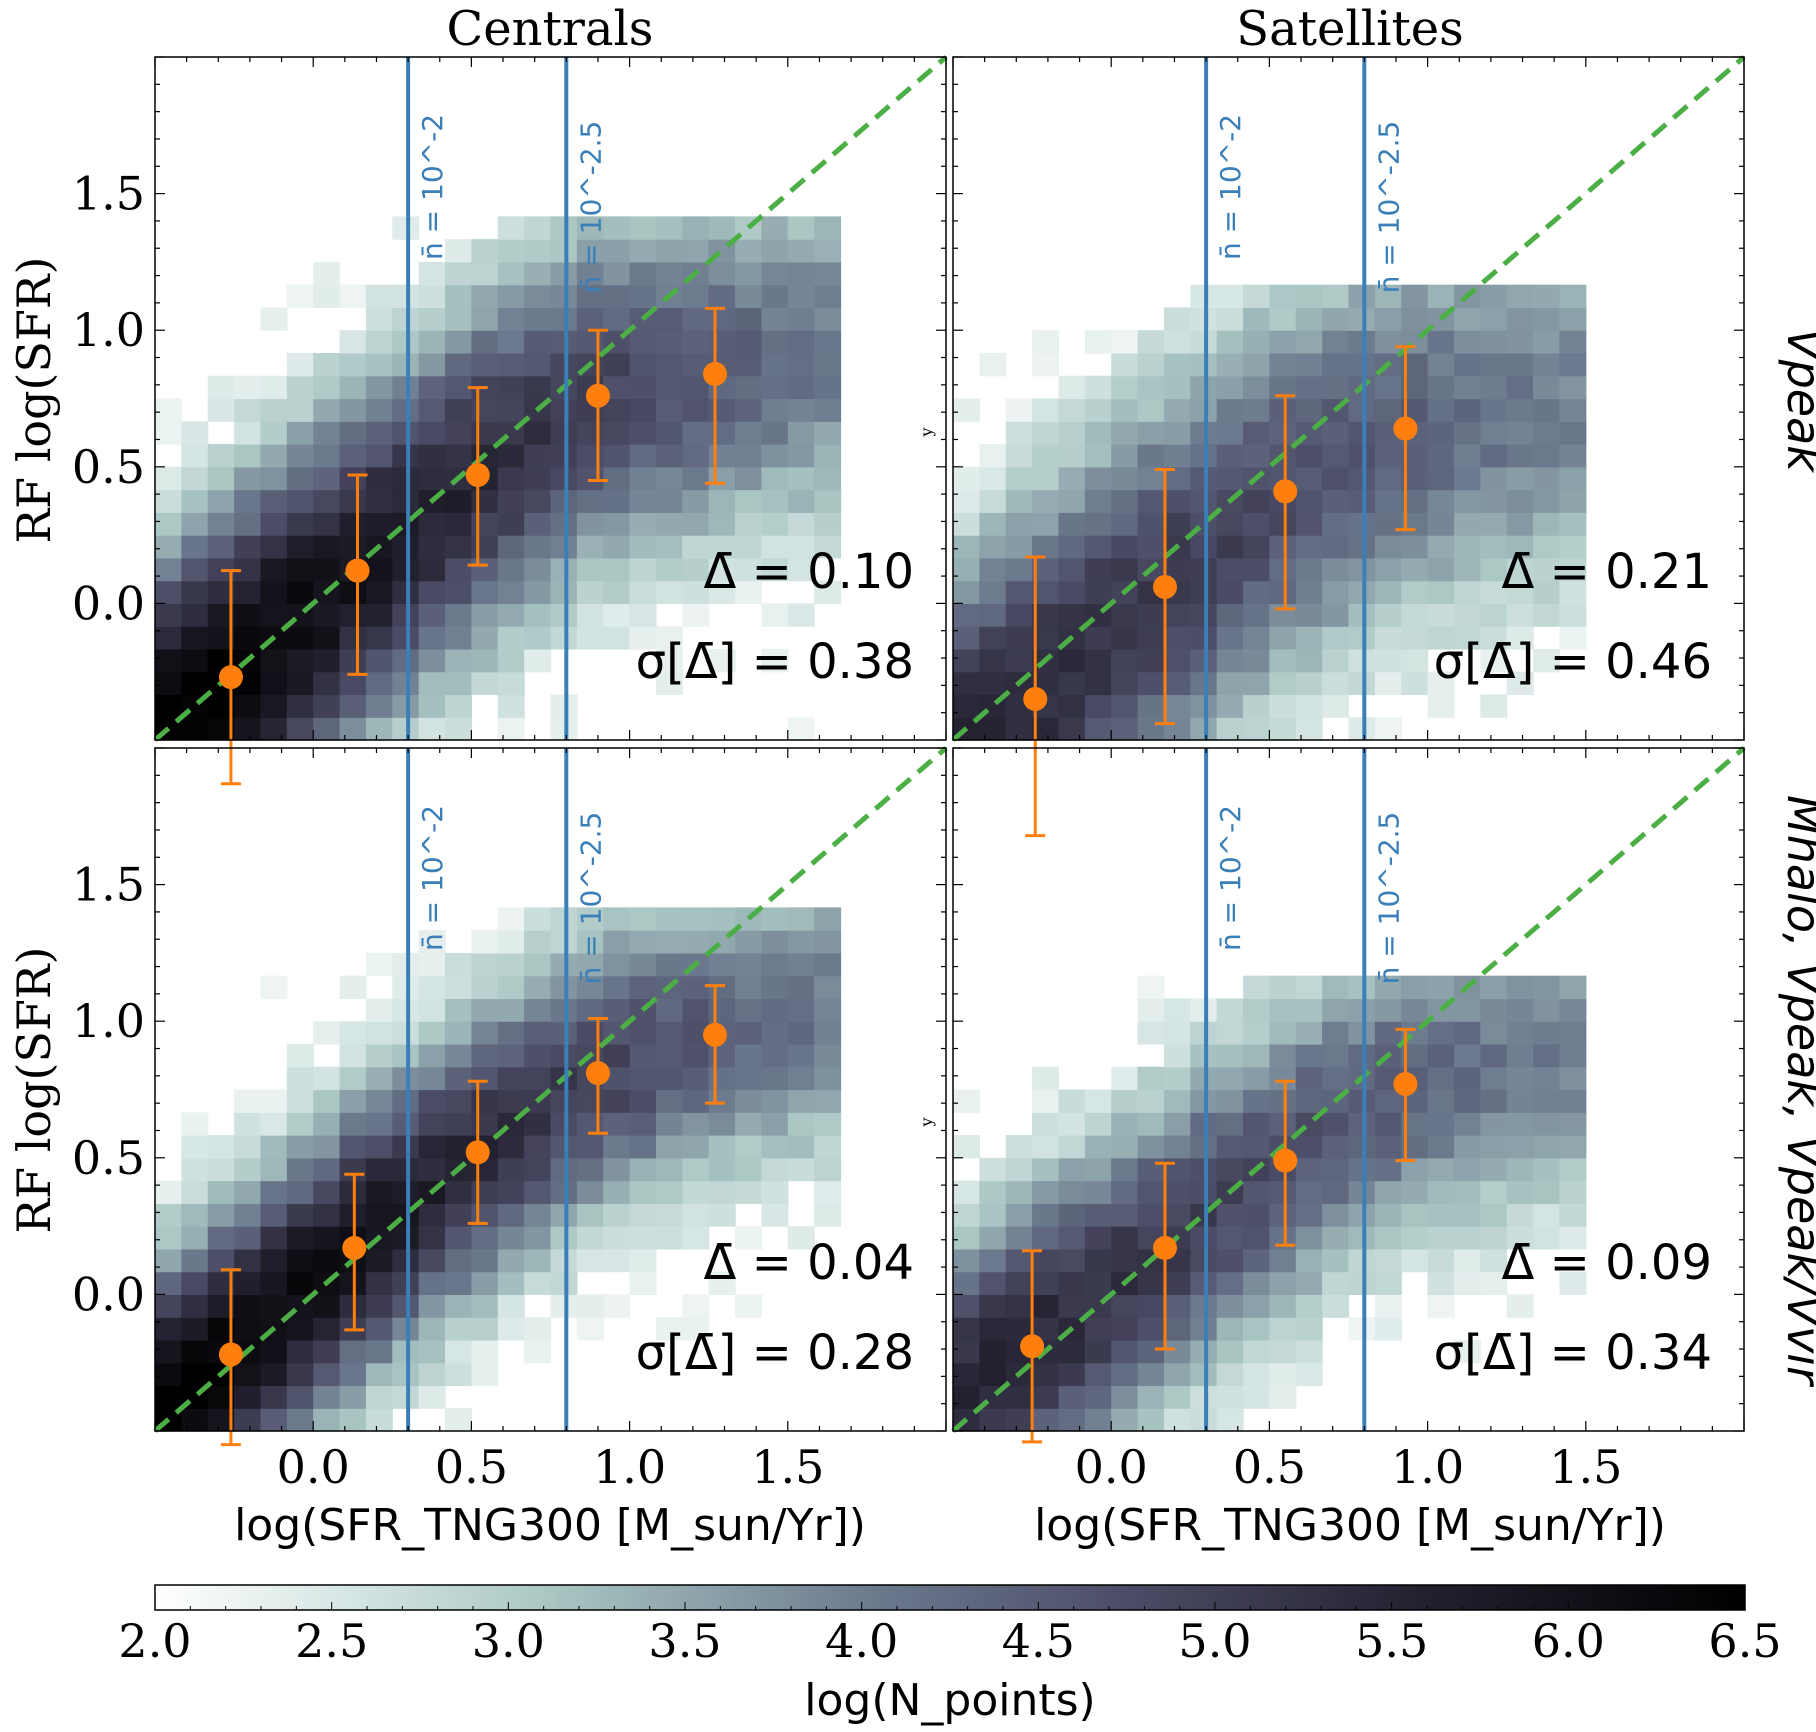  What do you see at coordinates (926, 432) in the screenshot?
I see `y-axis-small-label-top: y` at bounding box center [926, 432].